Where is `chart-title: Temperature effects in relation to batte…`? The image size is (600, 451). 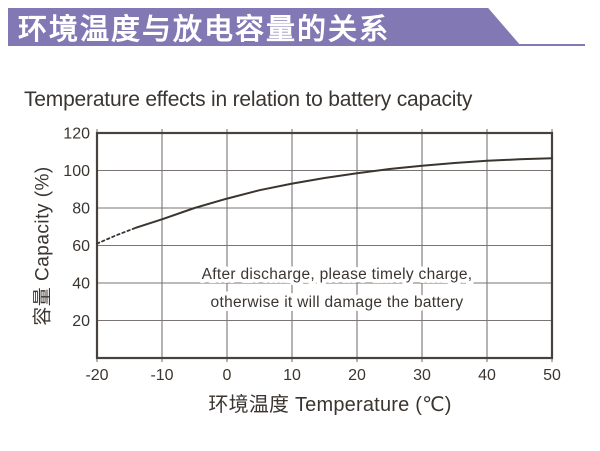 chart-title: Temperature effects in relation to batte… is located at coordinates (248, 99).